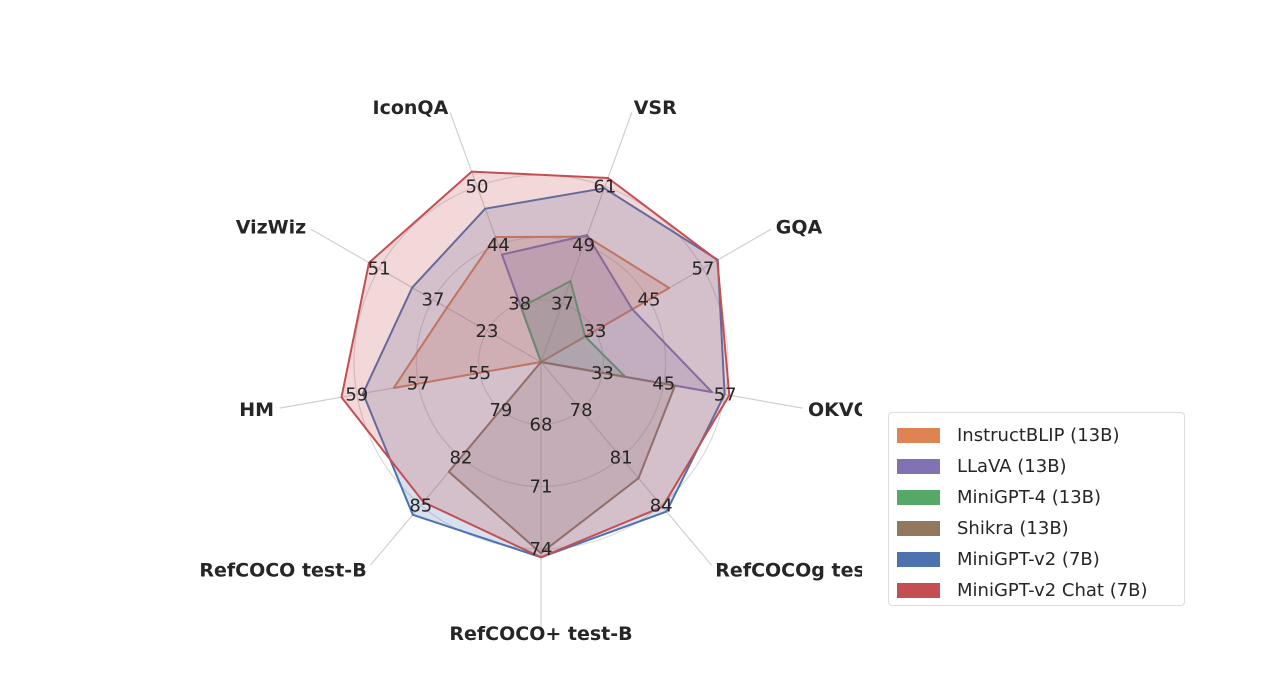 Image resolution: width=1262 pixels, height=682 pixels. Describe the element at coordinates (420, 505) in the screenshot. I see `tick-label: 85` at that location.